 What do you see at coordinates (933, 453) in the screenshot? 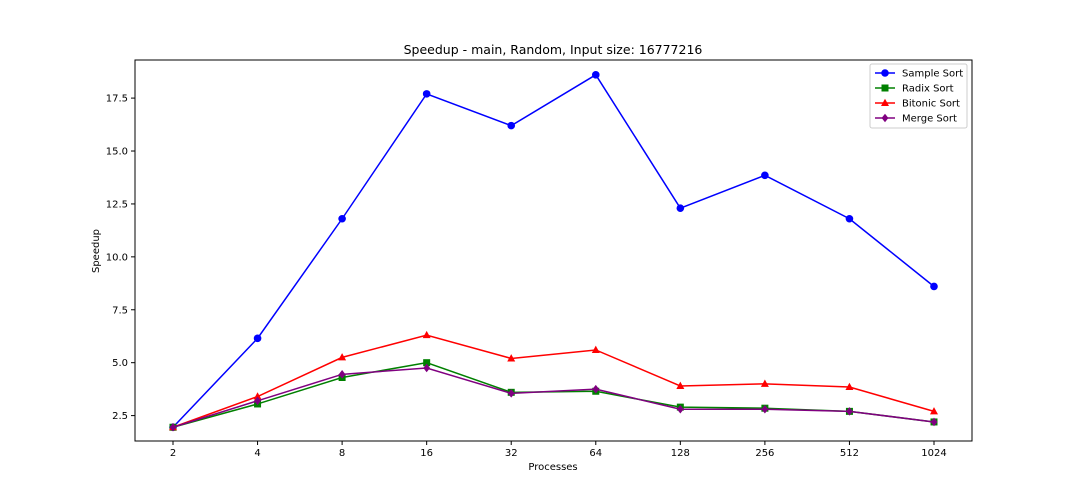
I see `x-tick-label: 1024` at bounding box center [933, 453].